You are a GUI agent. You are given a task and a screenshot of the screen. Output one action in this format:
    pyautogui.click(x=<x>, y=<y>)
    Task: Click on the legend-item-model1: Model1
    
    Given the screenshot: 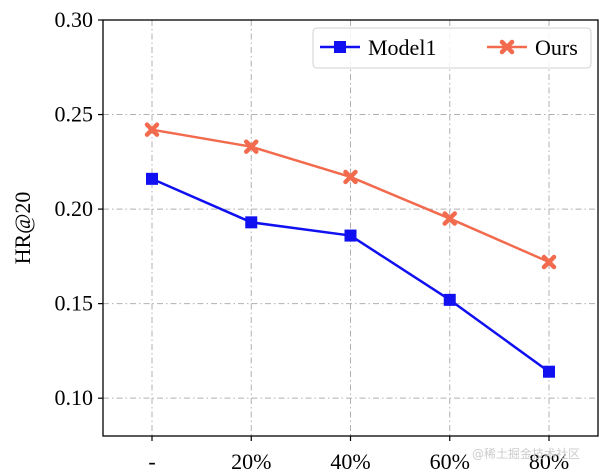 What is the action you would take?
    pyautogui.click(x=378, y=47)
    